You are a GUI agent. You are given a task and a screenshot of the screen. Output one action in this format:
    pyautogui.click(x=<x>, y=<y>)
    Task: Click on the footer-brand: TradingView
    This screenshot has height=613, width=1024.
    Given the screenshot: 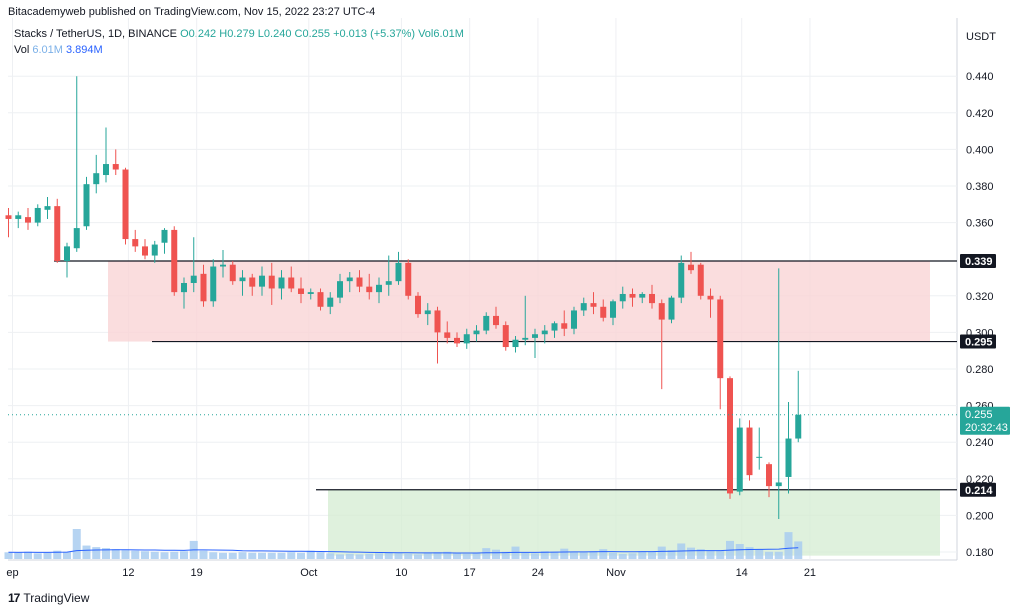 What is the action you would take?
    pyautogui.click(x=56, y=598)
    